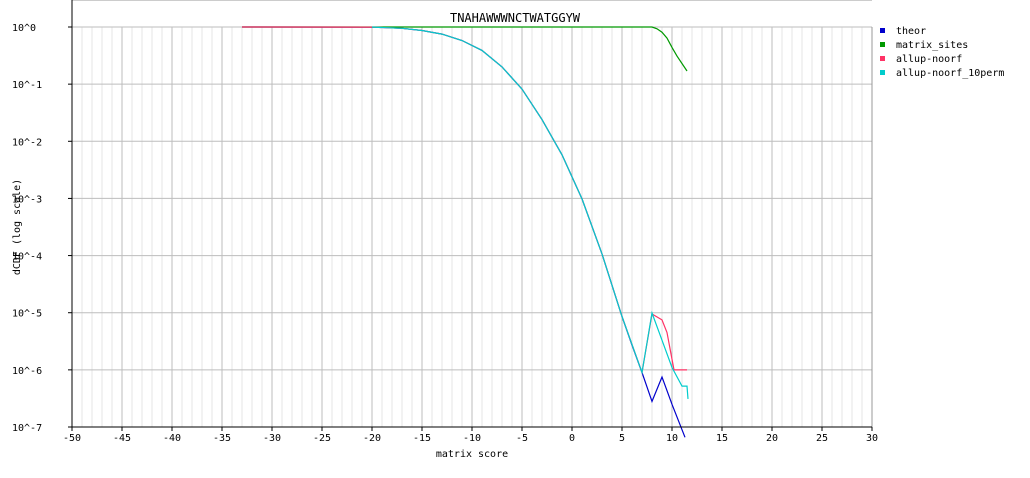 The width and height of the screenshot is (1030, 478). What do you see at coordinates (27, 314) in the screenshot?
I see `y-tick-label: 10^-5` at bounding box center [27, 314].